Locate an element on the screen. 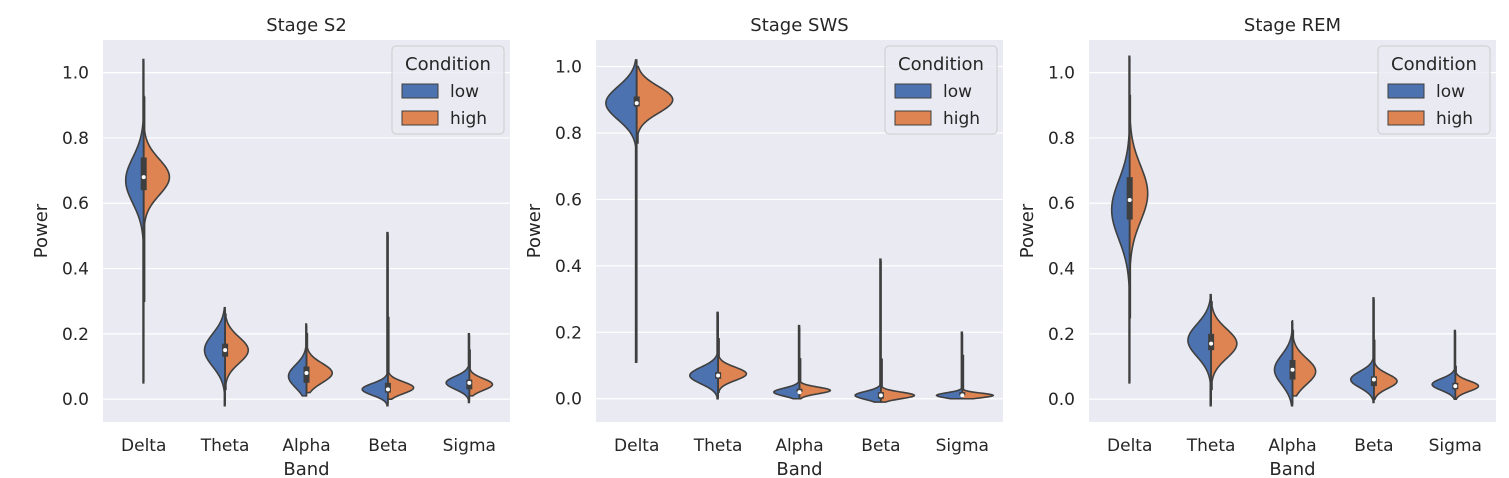  iqr-box is located at coordinates (143, 174).